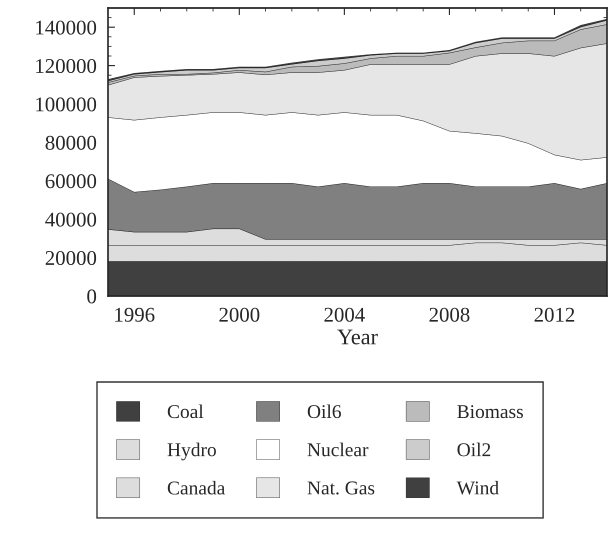 Image resolution: width=610 pixels, height=539 pixels. What do you see at coordinates (450, 315) in the screenshot?
I see `x-tick-label: 2008` at bounding box center [450, 315].